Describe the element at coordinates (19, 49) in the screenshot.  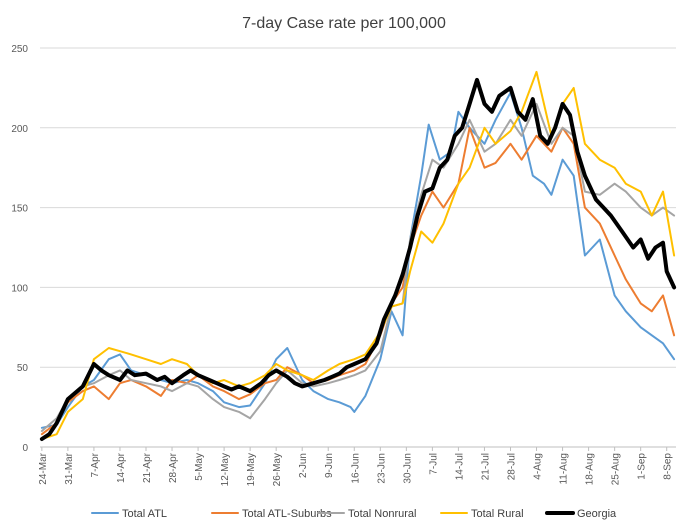
I see `y-tick-label: 250` at that location.